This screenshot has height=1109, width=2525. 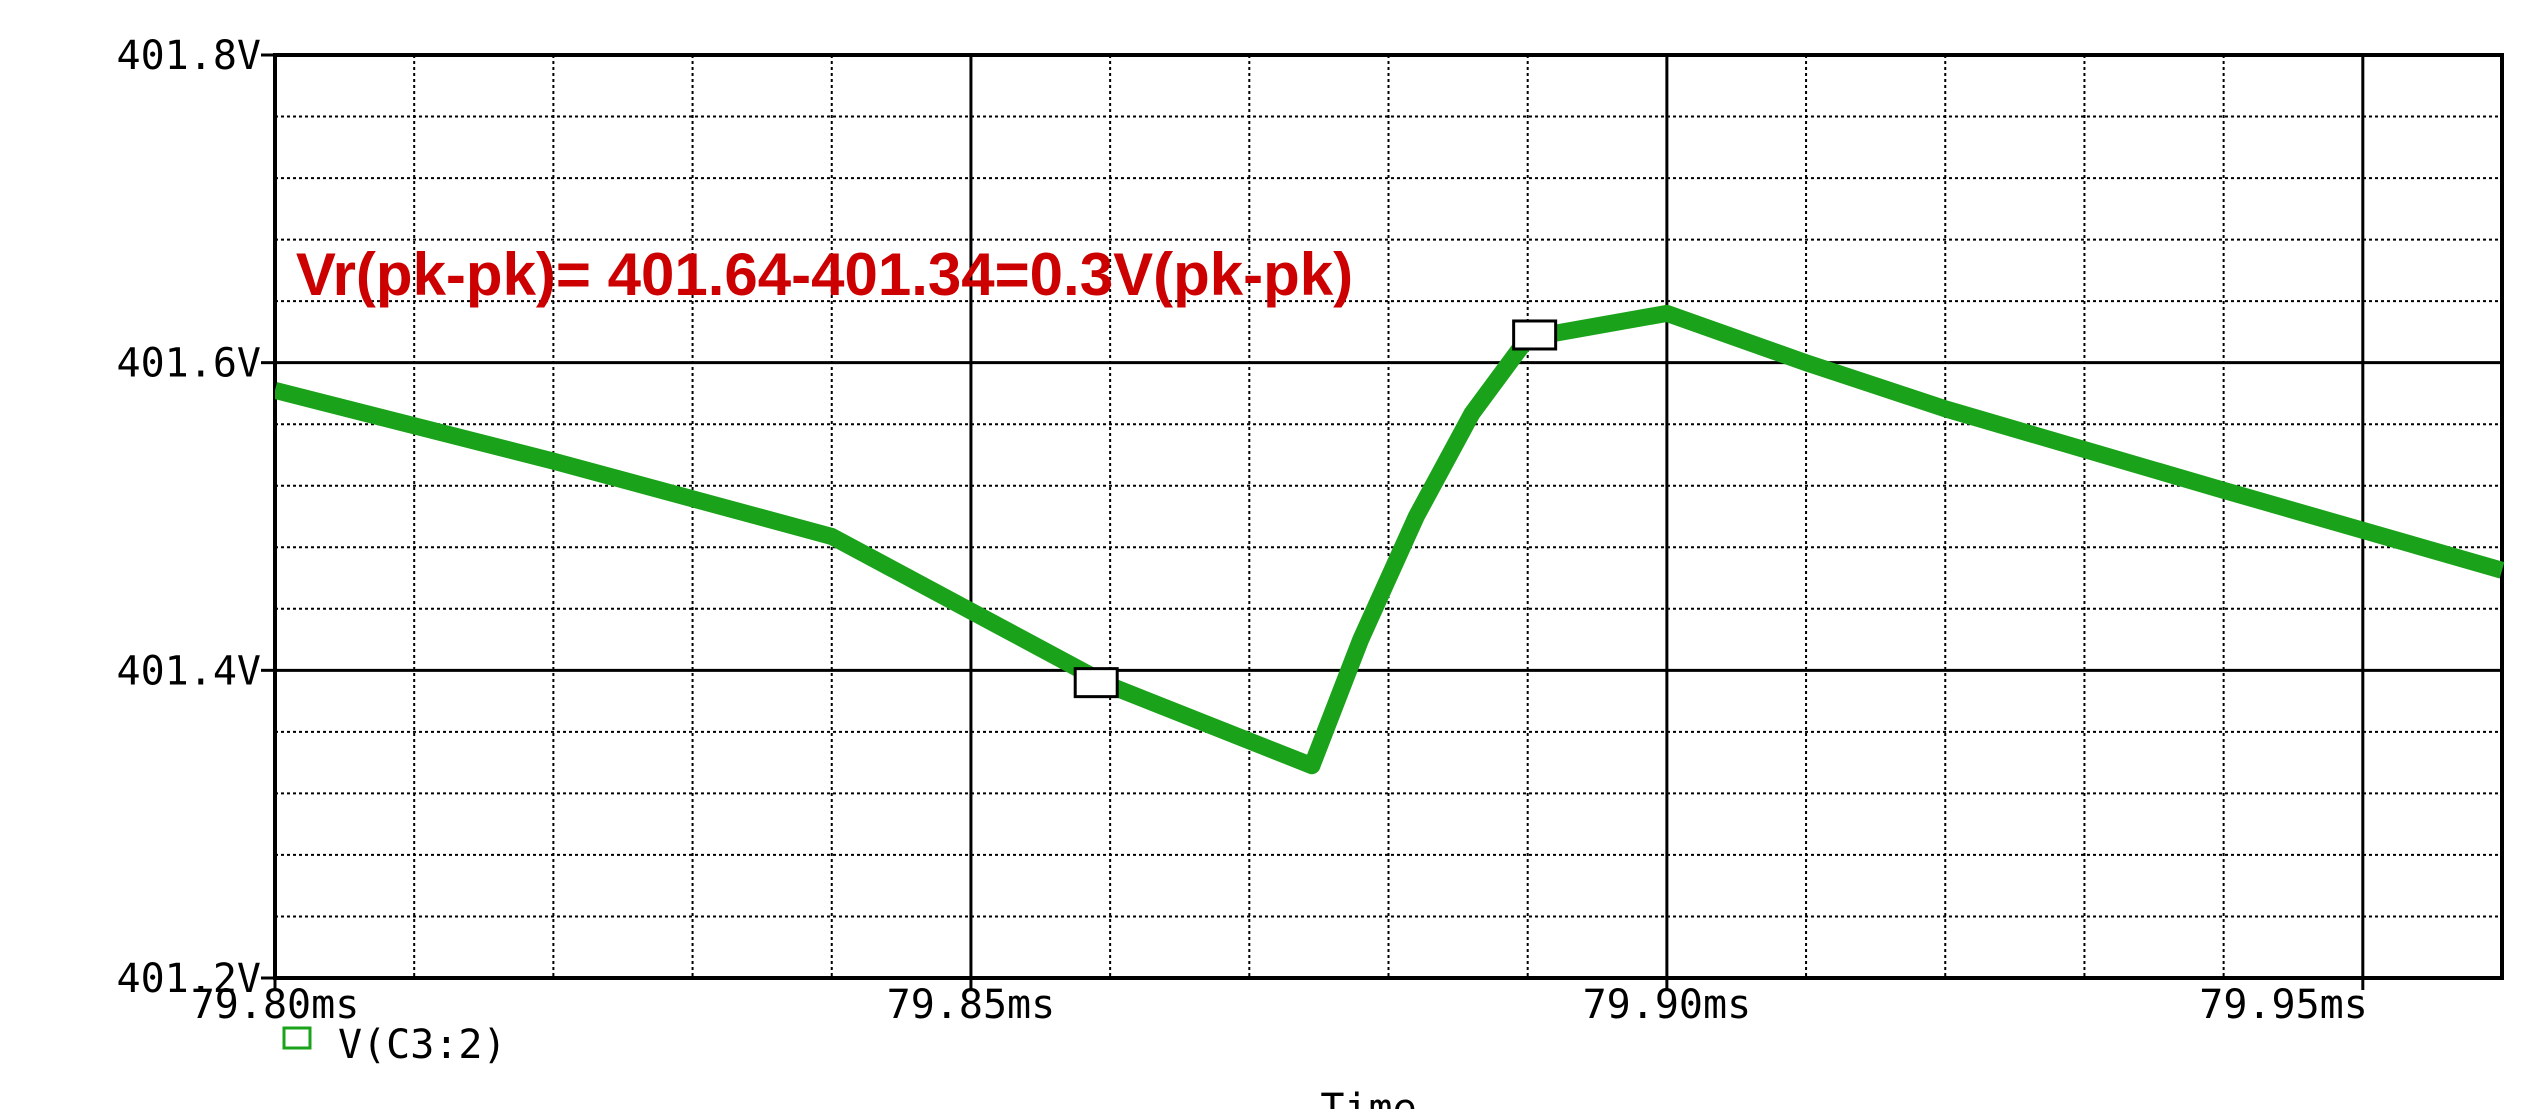 I want to click on ripple-annotation: Vr(pk-pk)= 401.64-401.34=0.3V(pk-pk), so click(x=824, y=274).